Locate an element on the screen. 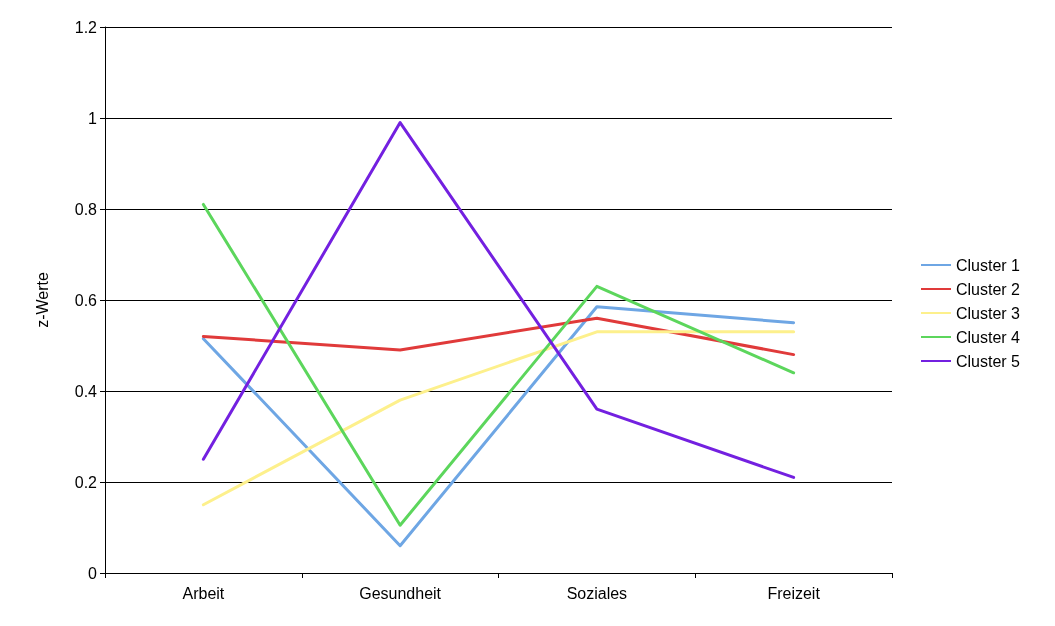  y-tick-label: 0.2 is located at coordinates (86, 482).